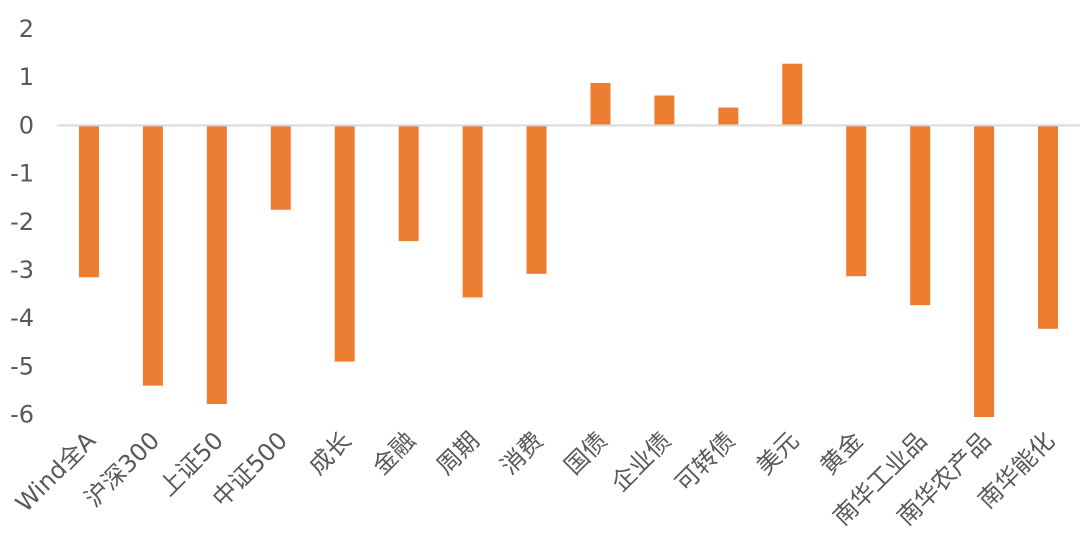  I want to click on y-tick-label: -1, so click(22, 174).